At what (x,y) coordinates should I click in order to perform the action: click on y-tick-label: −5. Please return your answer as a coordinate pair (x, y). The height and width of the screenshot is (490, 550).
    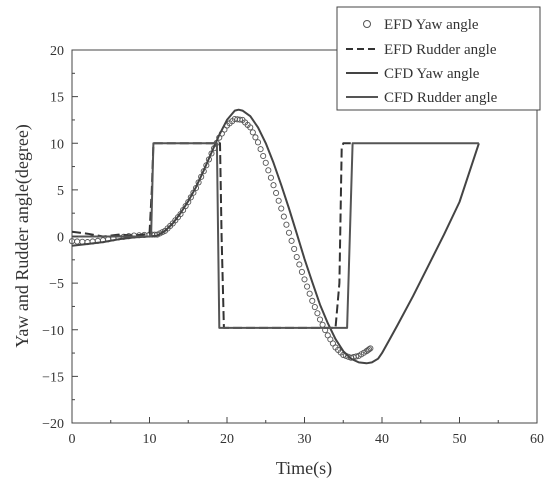
    Looking at the image, I should click on (56, 284).